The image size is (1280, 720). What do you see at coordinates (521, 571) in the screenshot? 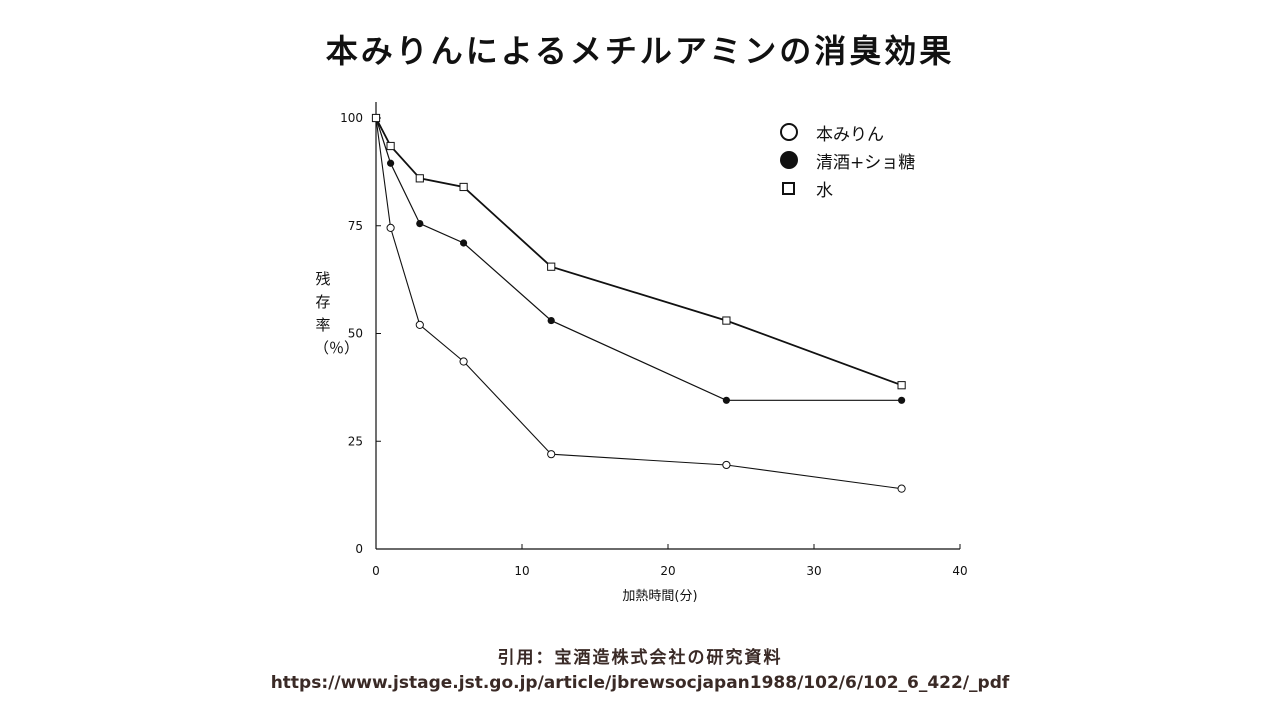
I see `x-tick-label: 10` at bounding box center [521, 571].